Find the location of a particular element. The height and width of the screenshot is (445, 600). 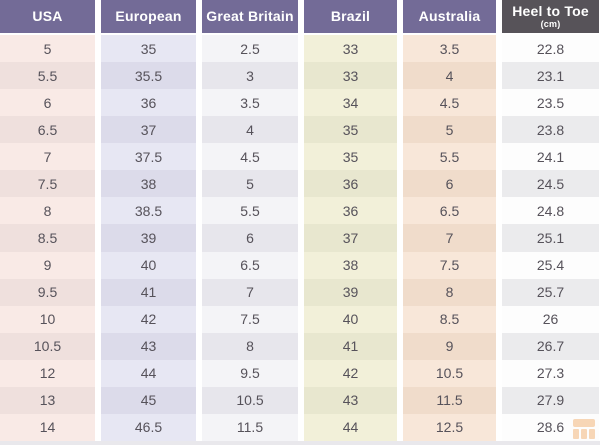

cell: 26 is located at coordinates (550, 319).